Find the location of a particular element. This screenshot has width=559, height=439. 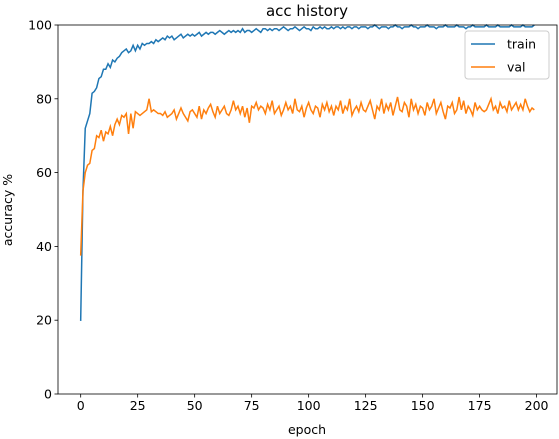

x-tick-label: 0 is located at coordinates (81, 405).